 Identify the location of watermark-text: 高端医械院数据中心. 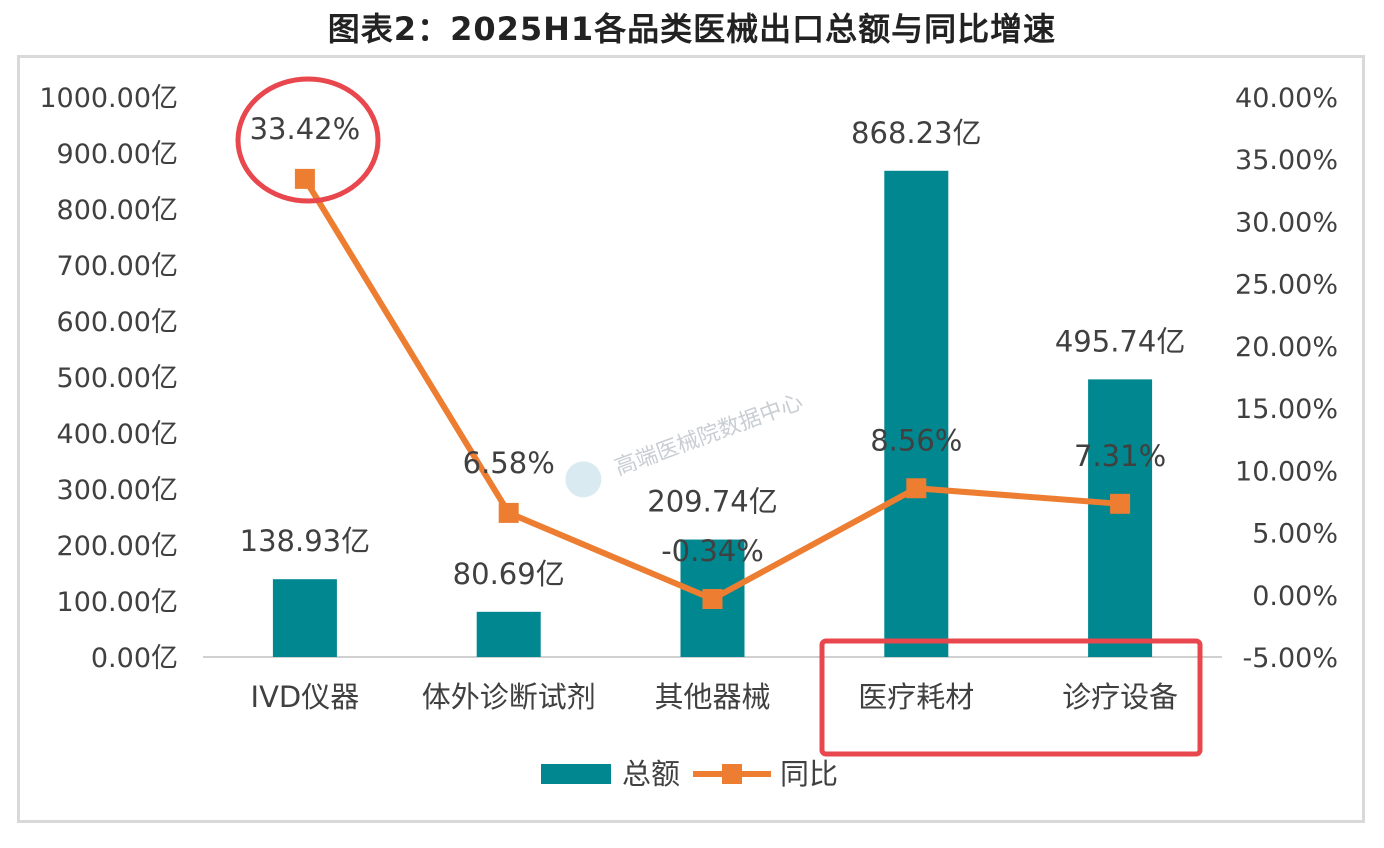
(709, 435).